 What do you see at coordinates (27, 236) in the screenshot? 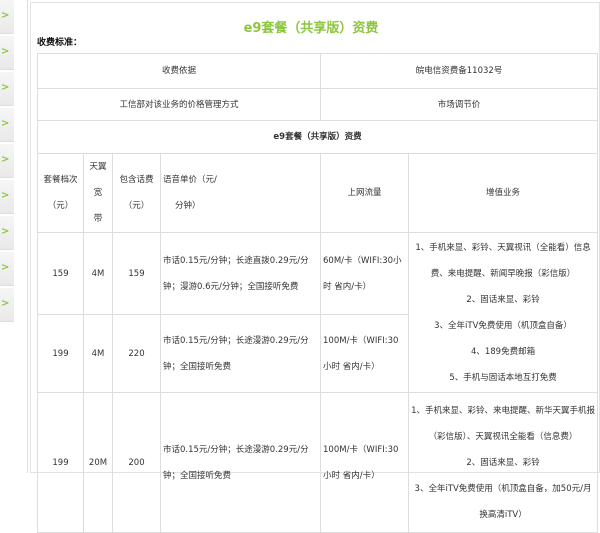
I see `divider` at bounding box center [27, 236].